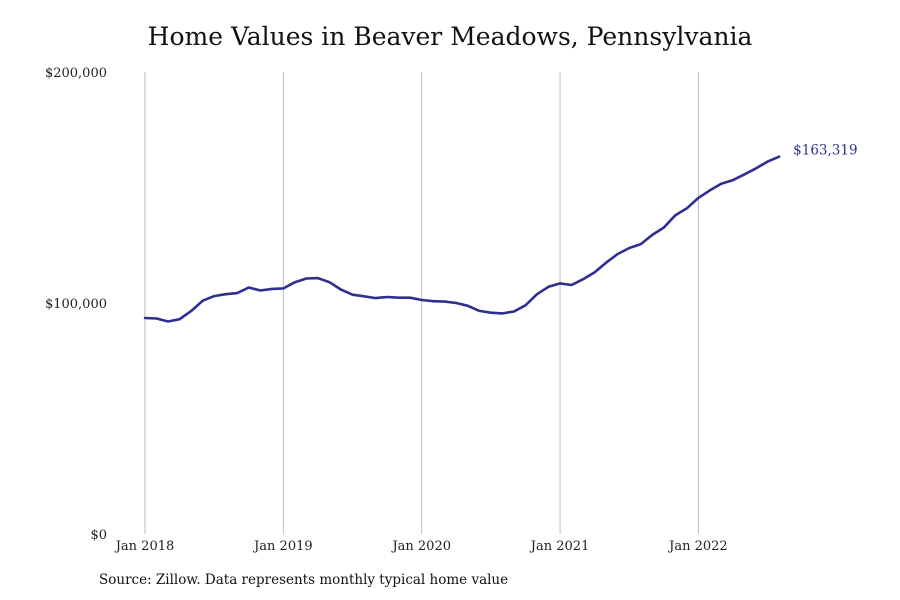  Describe the element at coordinates (697, 546) in the screenshot. I see `x-tick-label: Jan 2022` at that location.